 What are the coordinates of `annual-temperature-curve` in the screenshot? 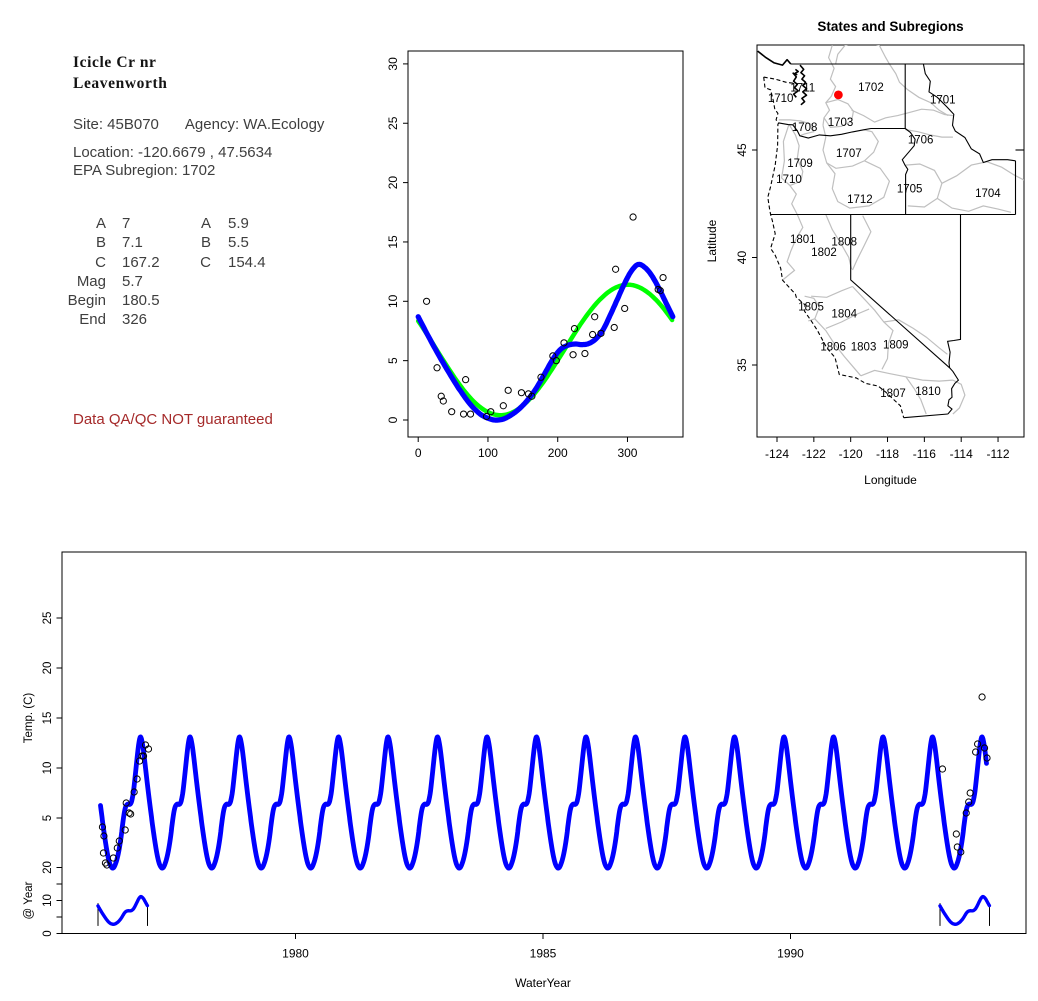 It's located at (543, 802).